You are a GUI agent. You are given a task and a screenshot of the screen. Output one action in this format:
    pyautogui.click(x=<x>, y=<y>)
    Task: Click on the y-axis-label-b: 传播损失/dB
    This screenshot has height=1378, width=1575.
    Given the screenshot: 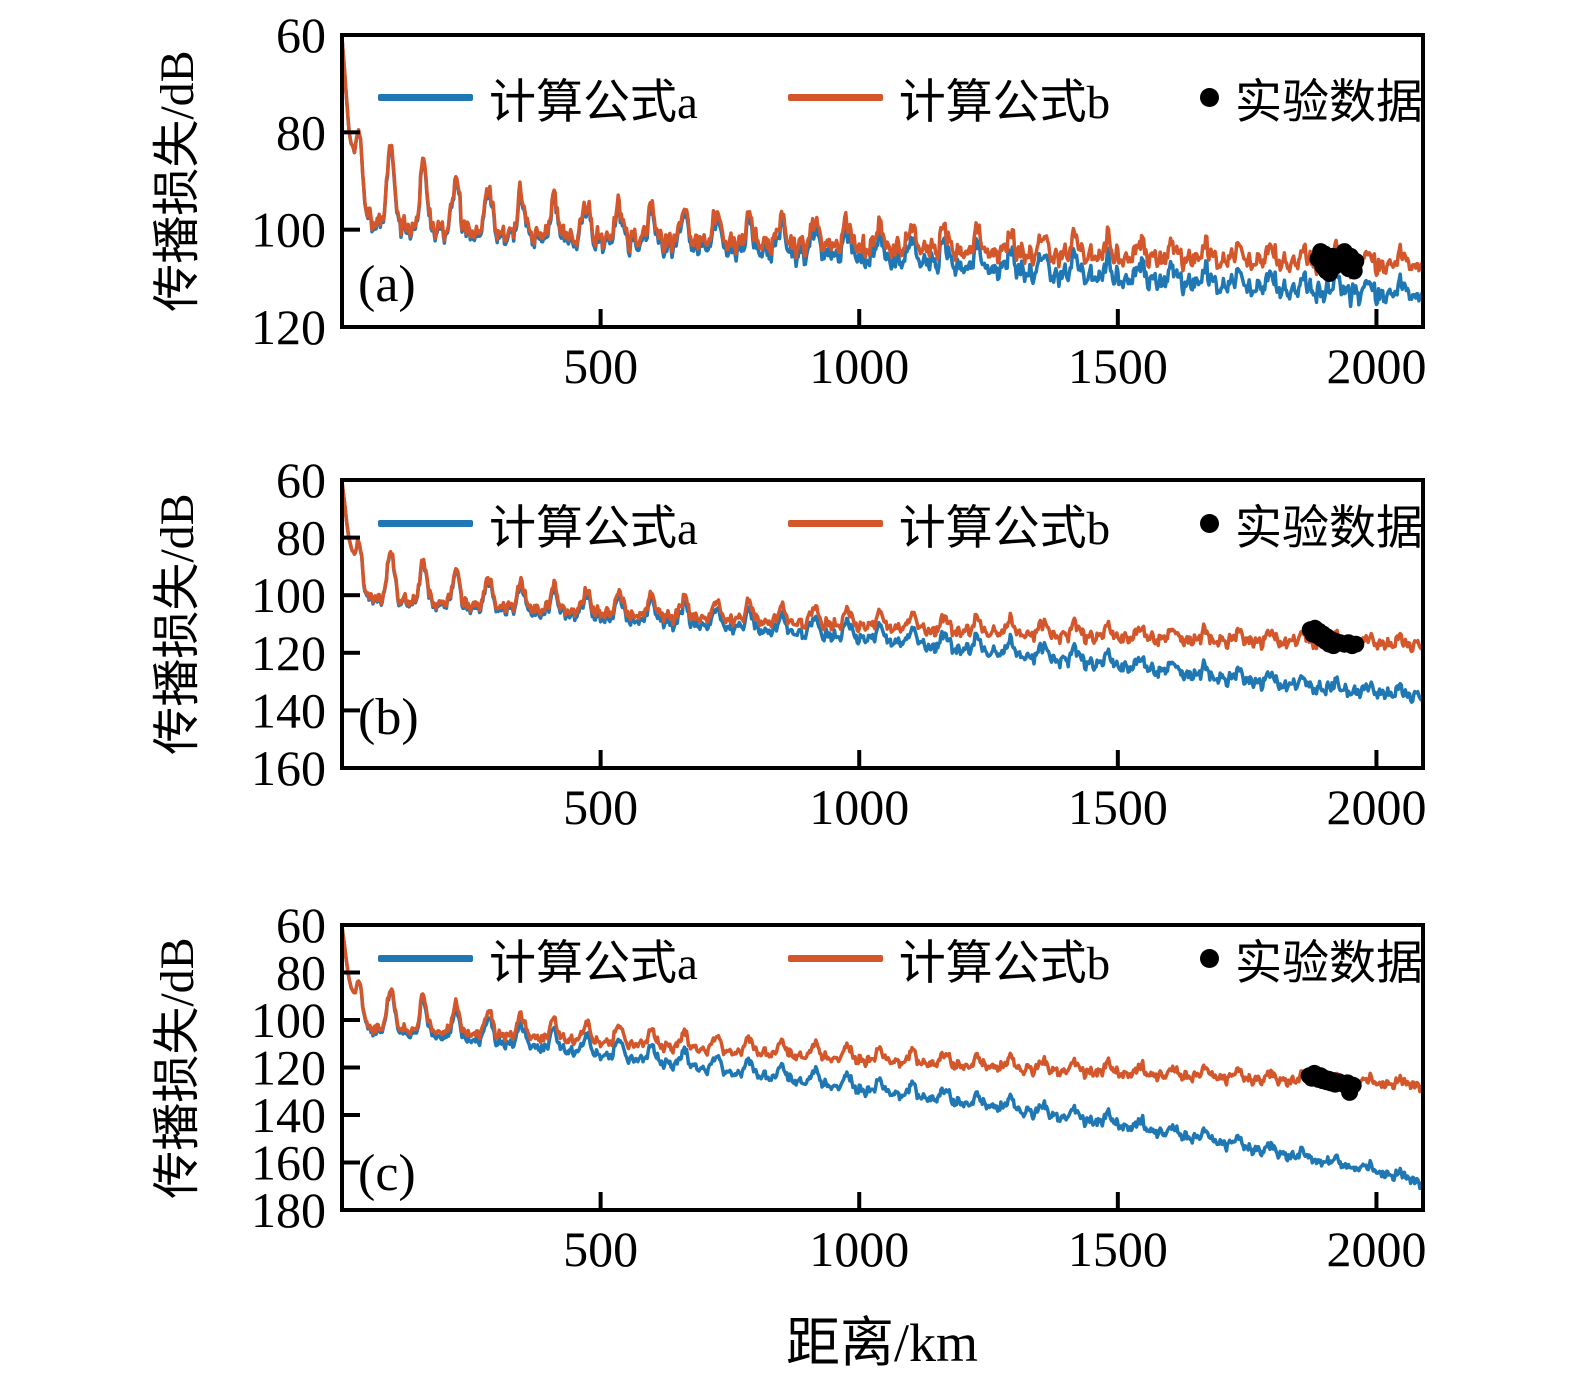 What is the action you would take?
    pyautogui.click(x=177, y=624)
    